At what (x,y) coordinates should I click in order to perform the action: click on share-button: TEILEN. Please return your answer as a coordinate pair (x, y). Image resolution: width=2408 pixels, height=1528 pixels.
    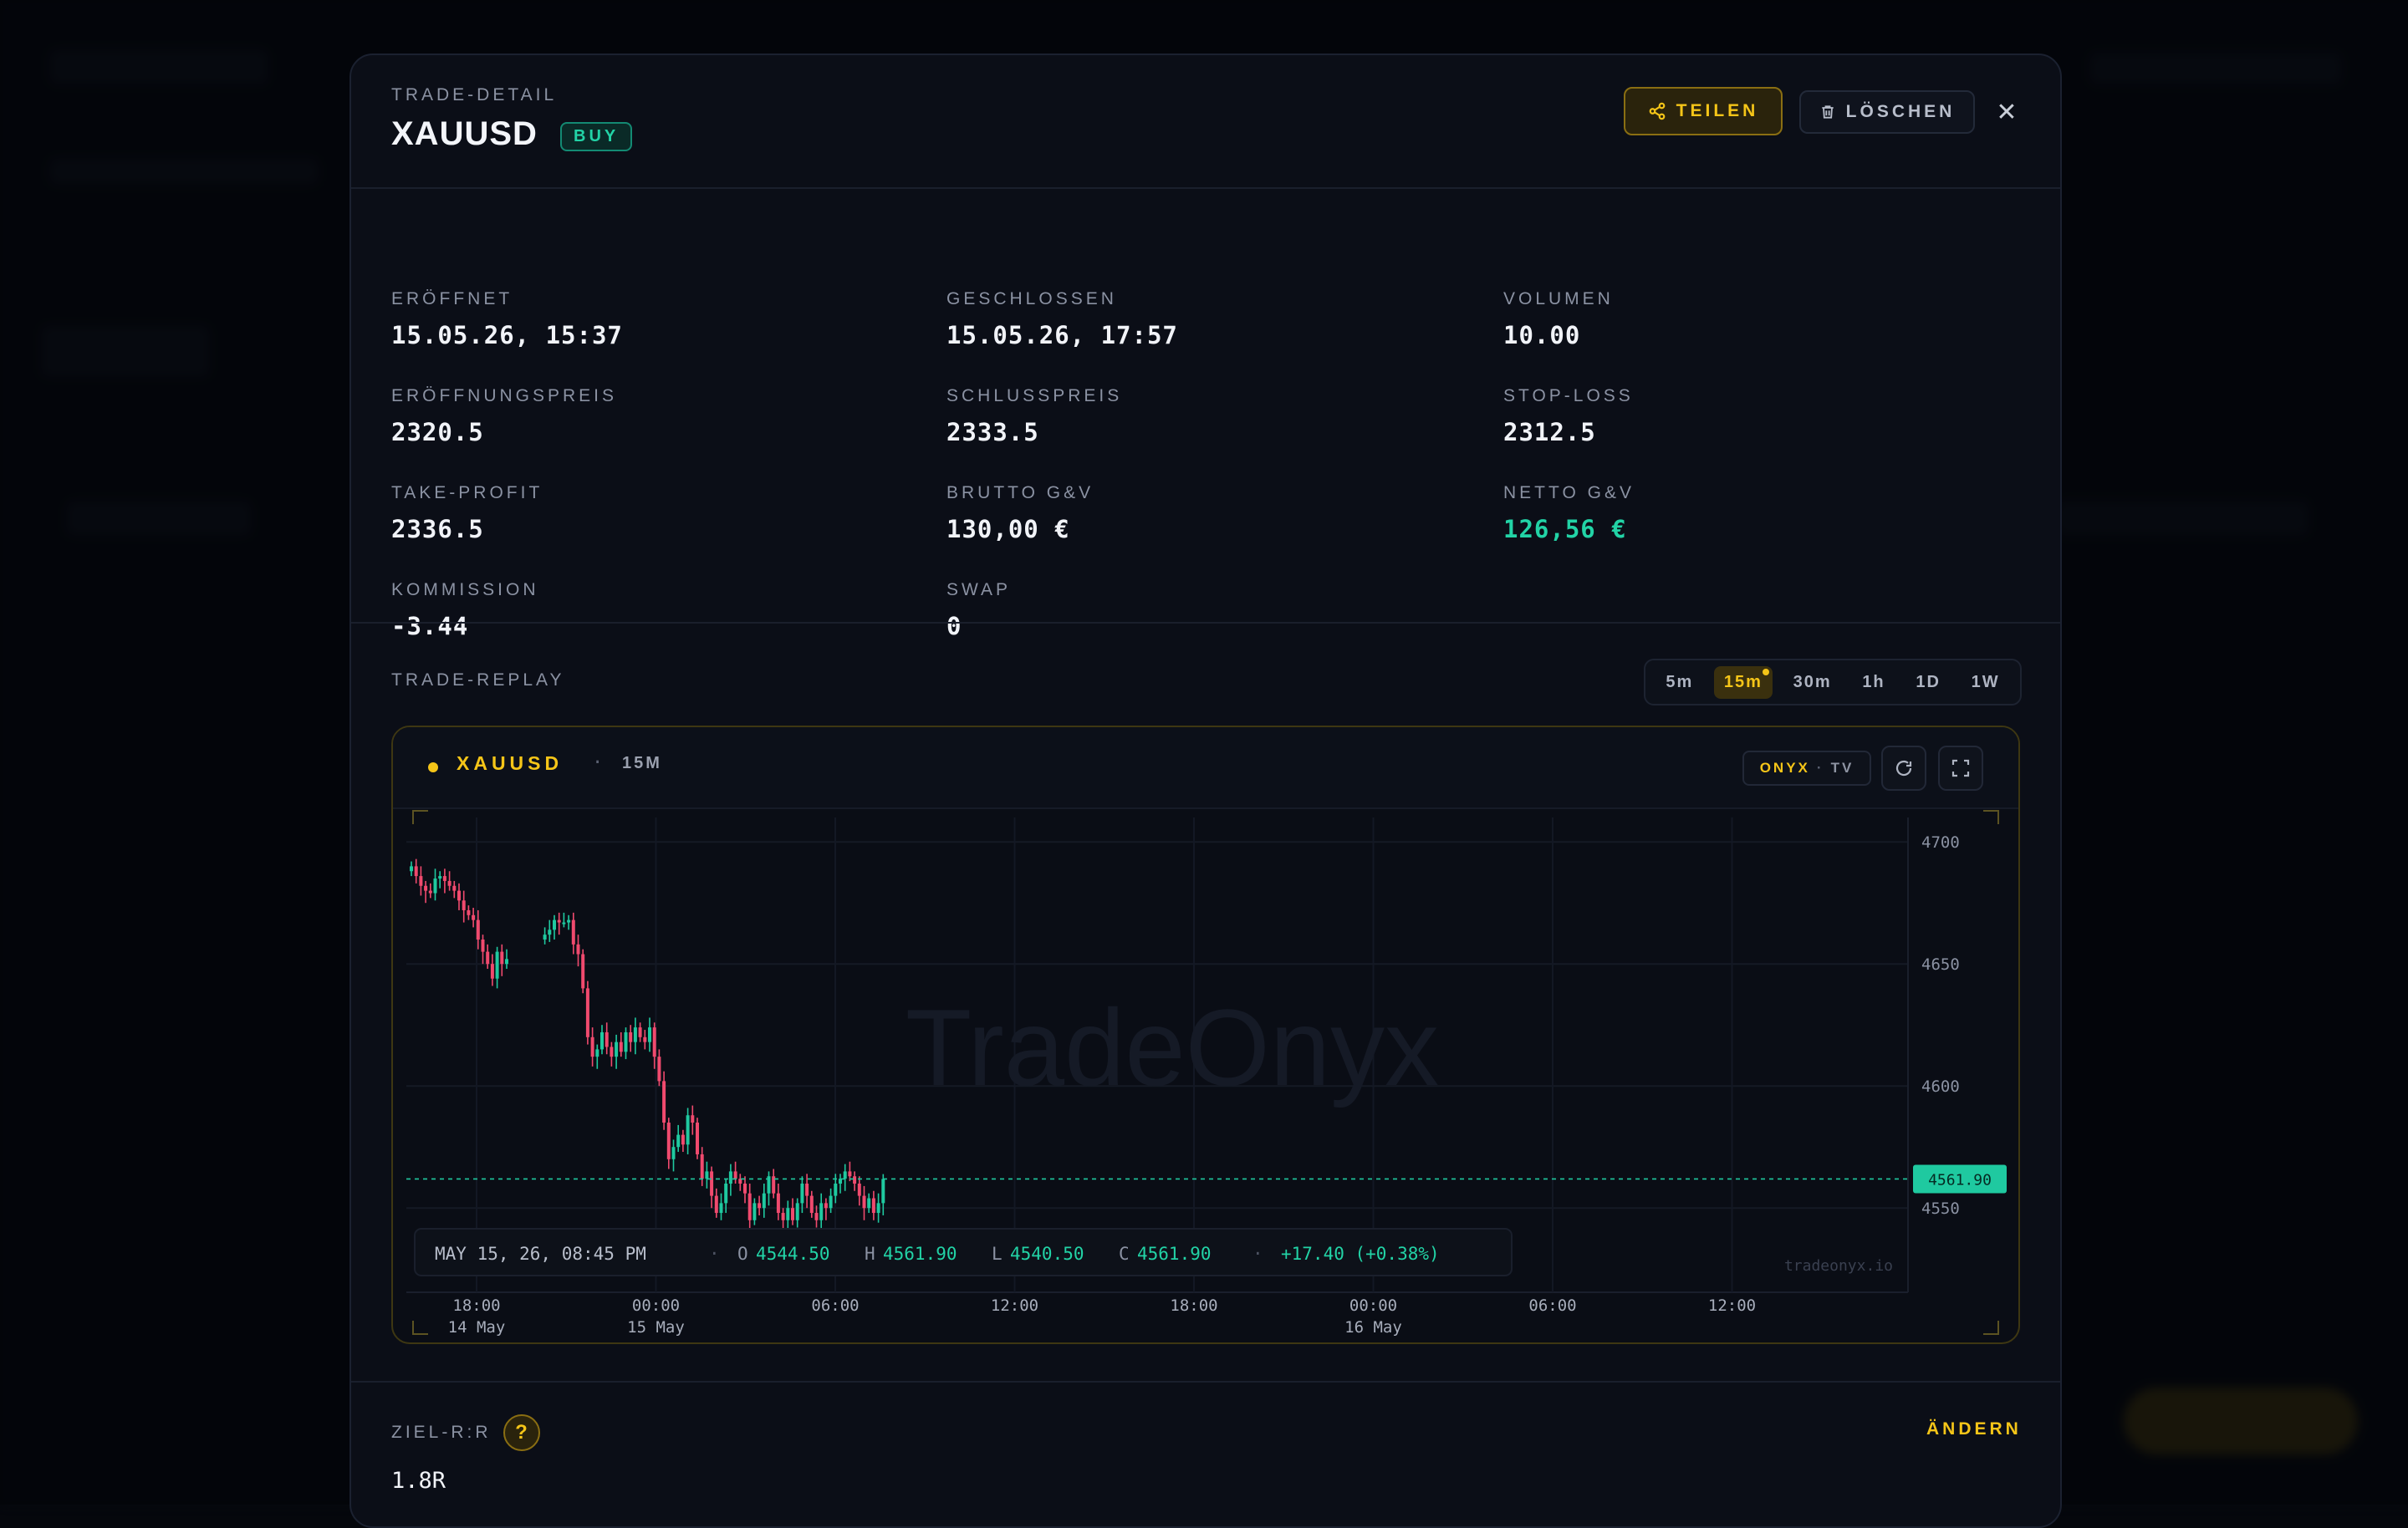
    Looking at the image, I should click on (1704, 111).